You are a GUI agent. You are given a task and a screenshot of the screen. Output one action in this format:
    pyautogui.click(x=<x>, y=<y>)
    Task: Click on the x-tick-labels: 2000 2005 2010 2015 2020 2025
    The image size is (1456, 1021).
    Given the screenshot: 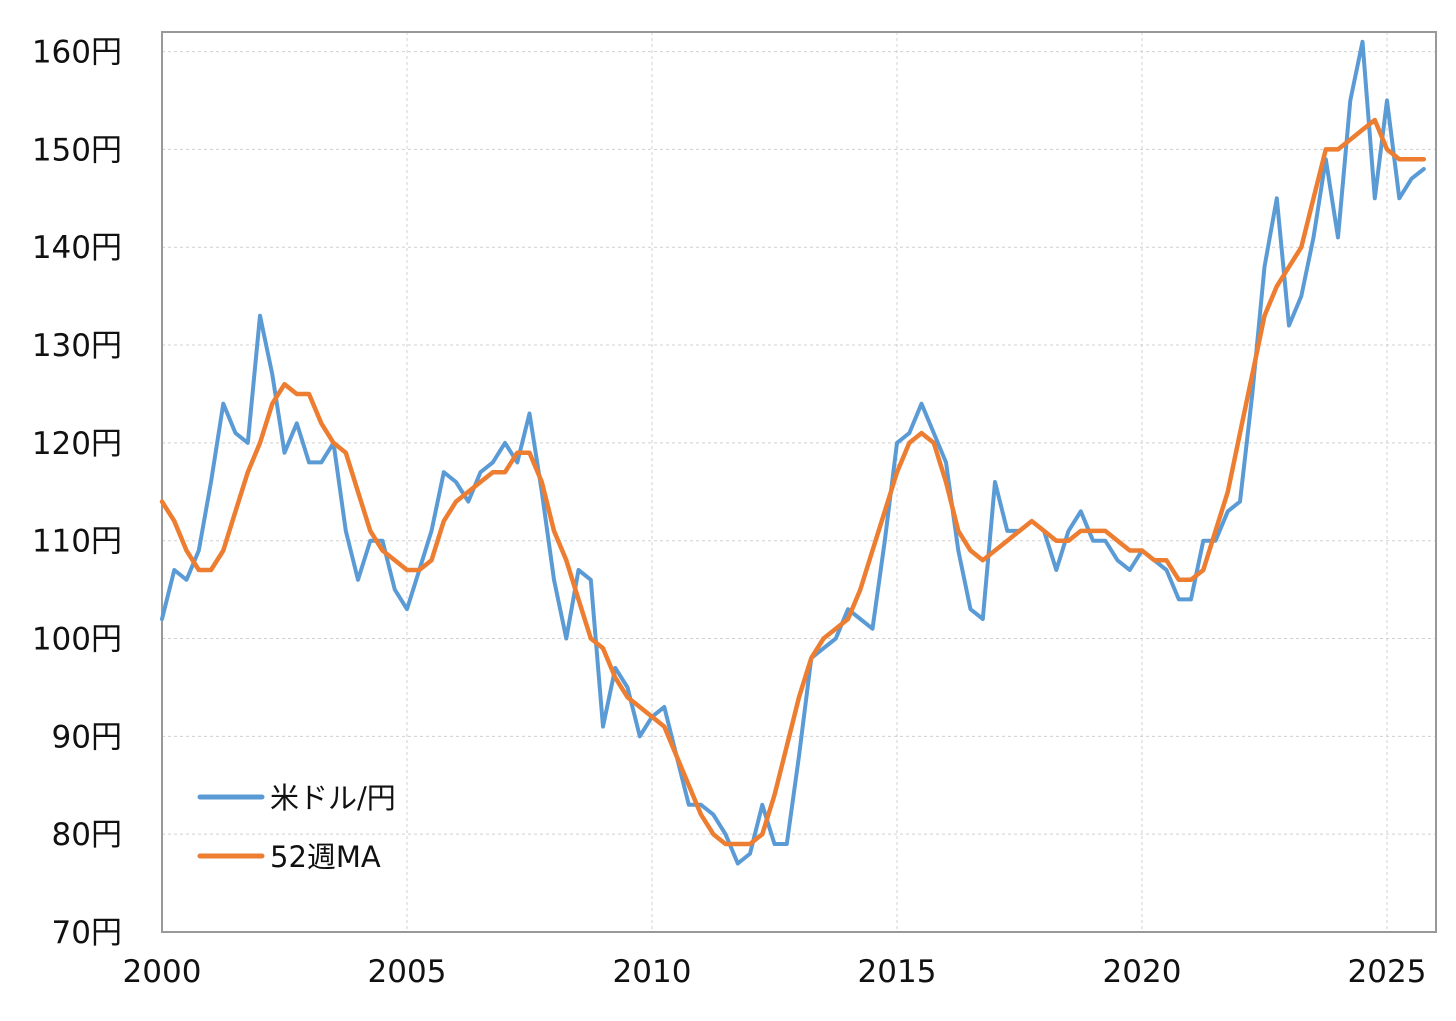 What is the action you would take?
    pyautogui.click(x=775, y=972)
    